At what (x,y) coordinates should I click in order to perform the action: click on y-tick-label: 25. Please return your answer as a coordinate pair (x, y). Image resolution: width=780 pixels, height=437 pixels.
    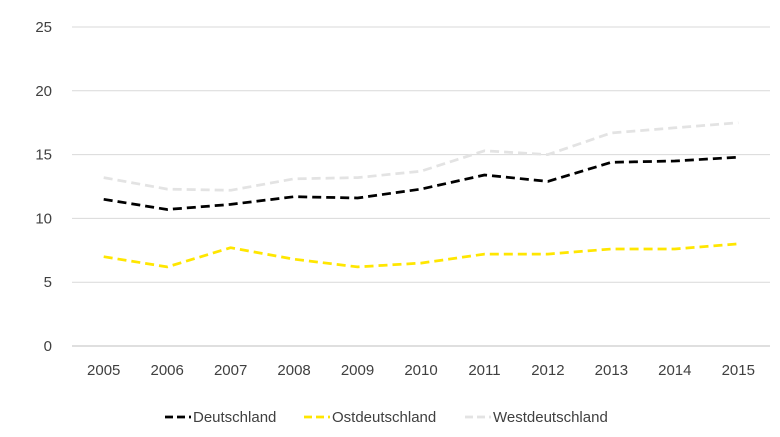
    Looking at the image, I should click on (43, 27).